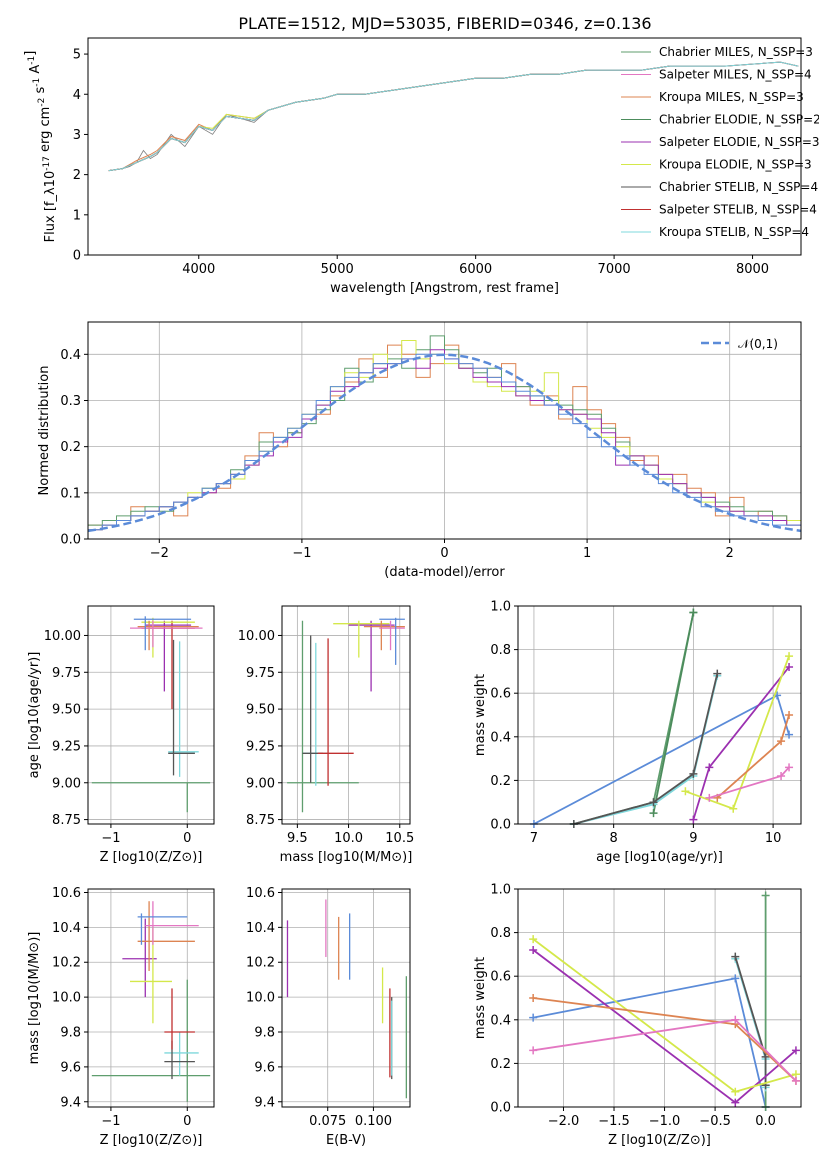 The width and height of the screenshot is (819, 1170). What do you see at coordinates (264, 1067) in the screenshot?
I see `ebv-mass-ytick-label: 9.6` at bounding box center [264, 1067].